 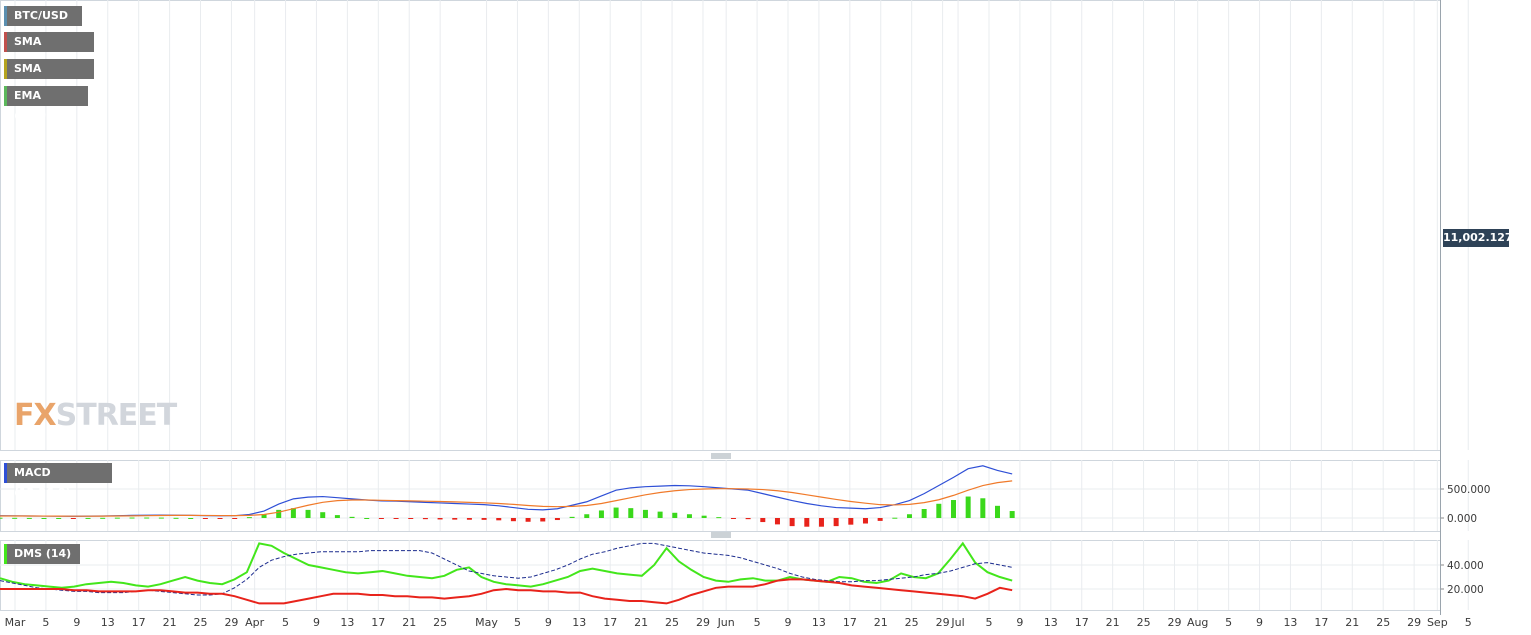 I want to click on ema-50-color-swatch, so click(x=5, y=96).